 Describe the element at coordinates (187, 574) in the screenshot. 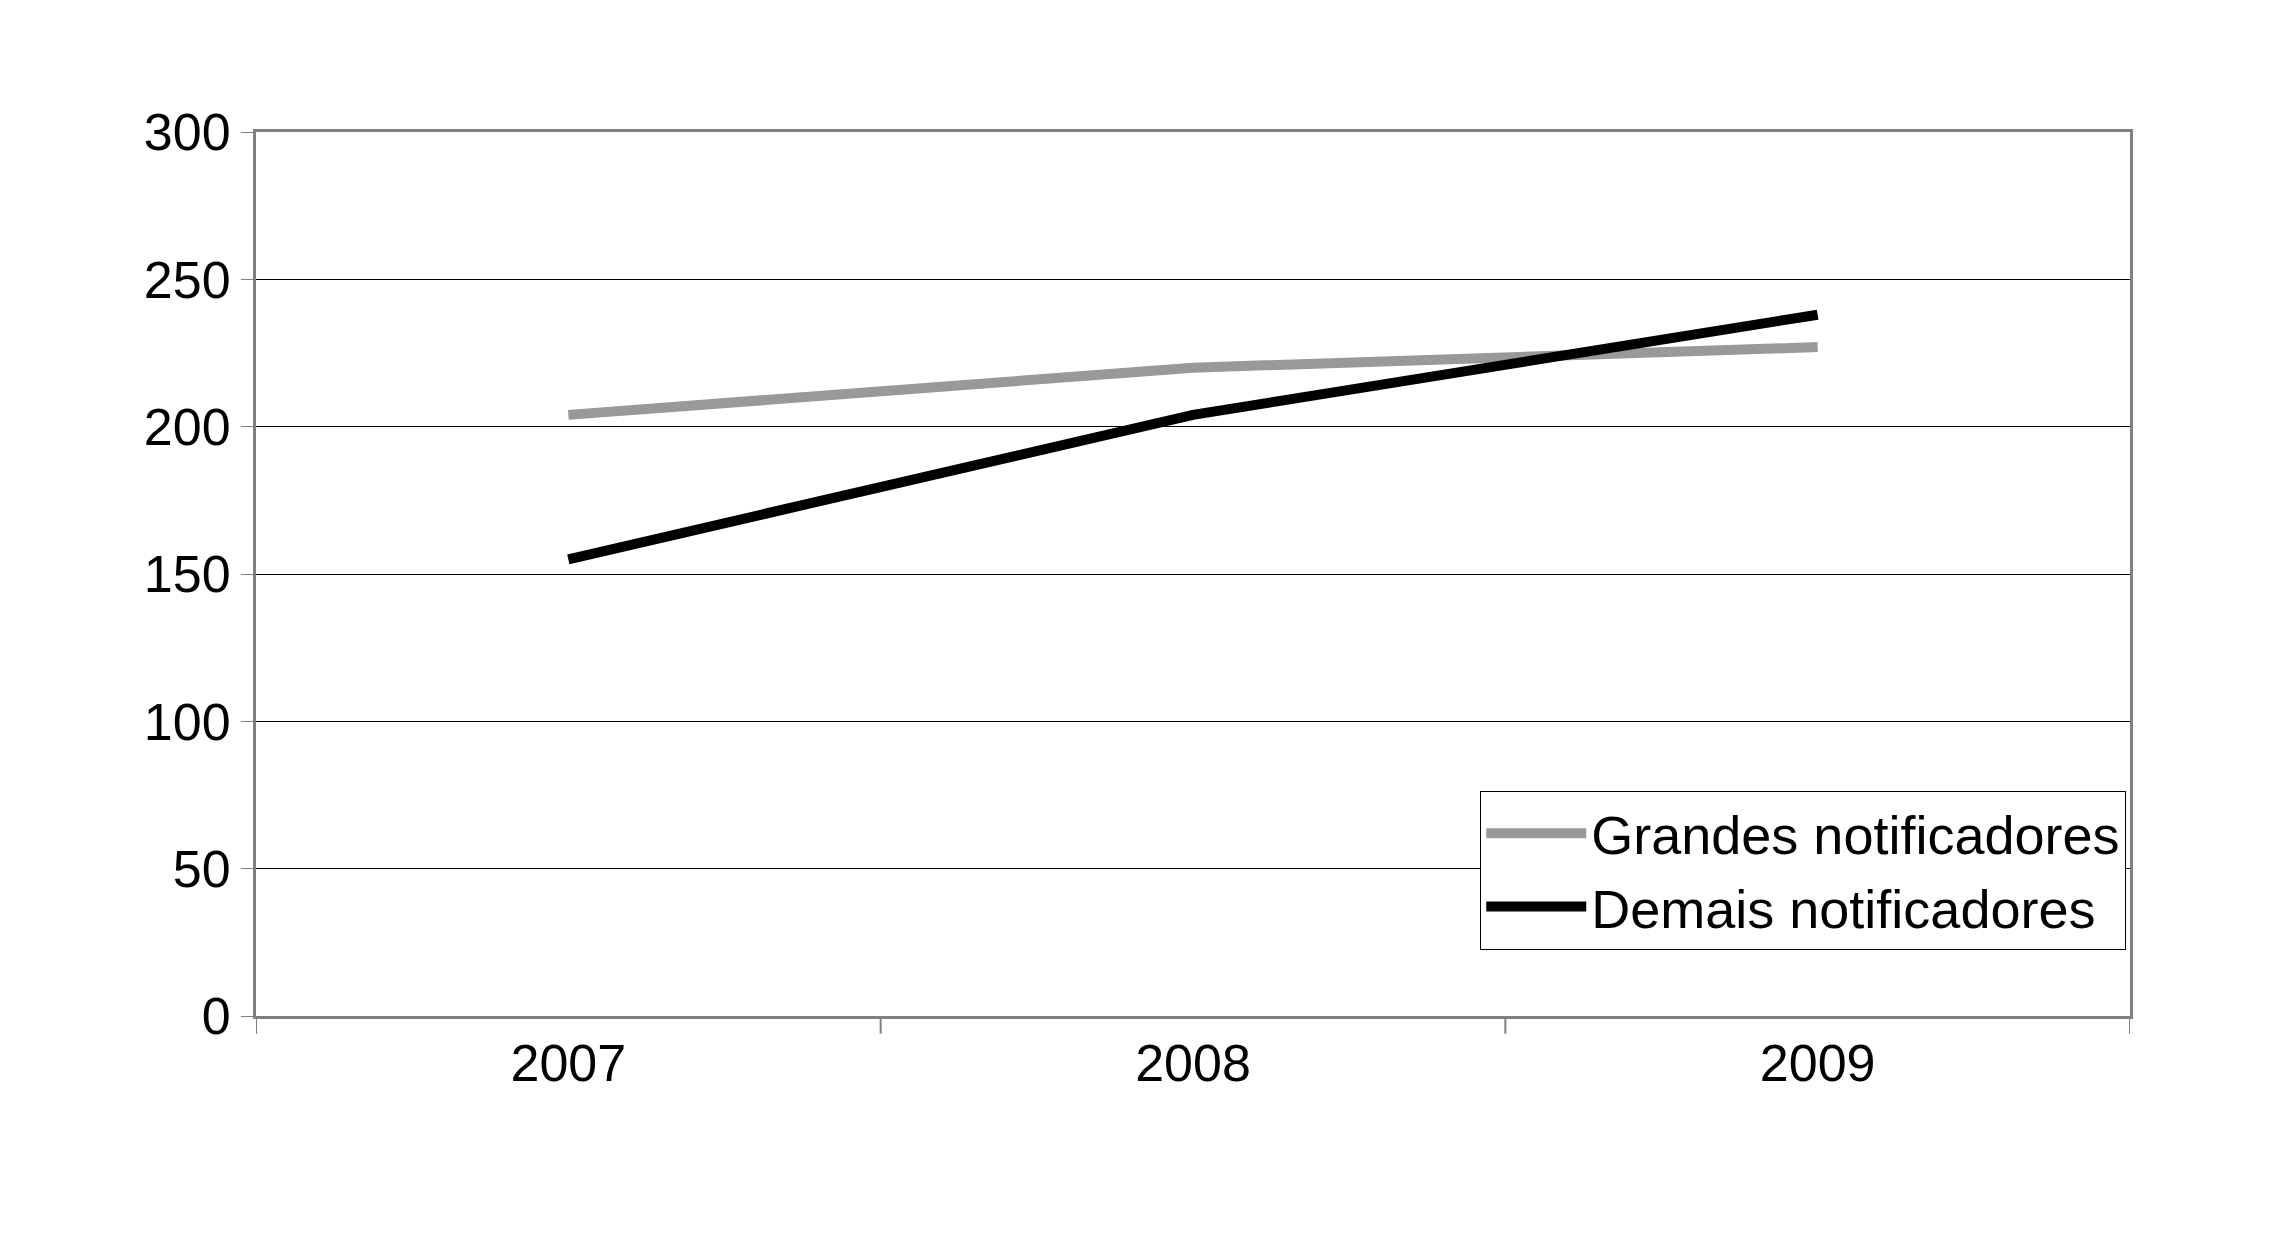

I see `y-tick-label: 150` at that location.